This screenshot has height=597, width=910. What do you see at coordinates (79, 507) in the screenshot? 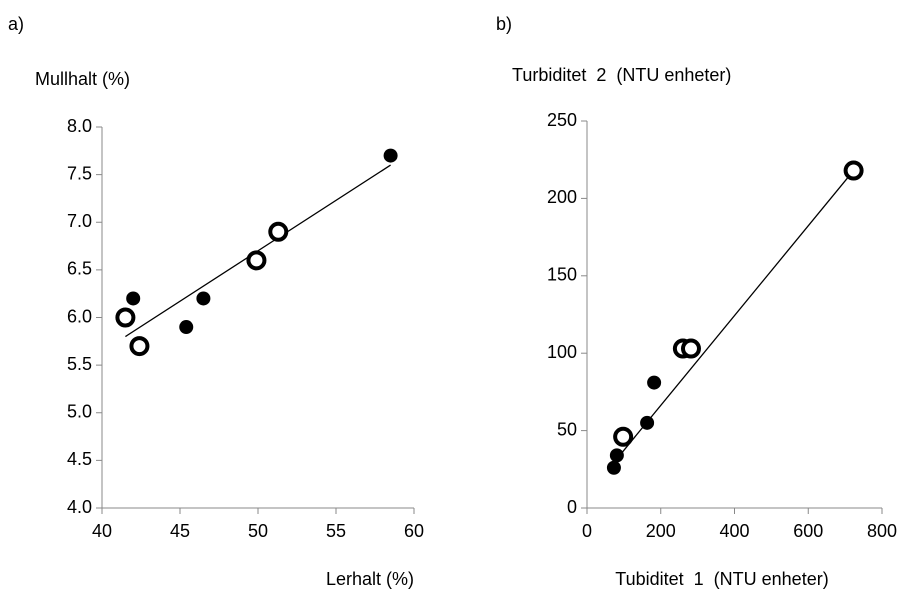
I see `y-tick-label: 4.0` at bounding box center [79, 507].